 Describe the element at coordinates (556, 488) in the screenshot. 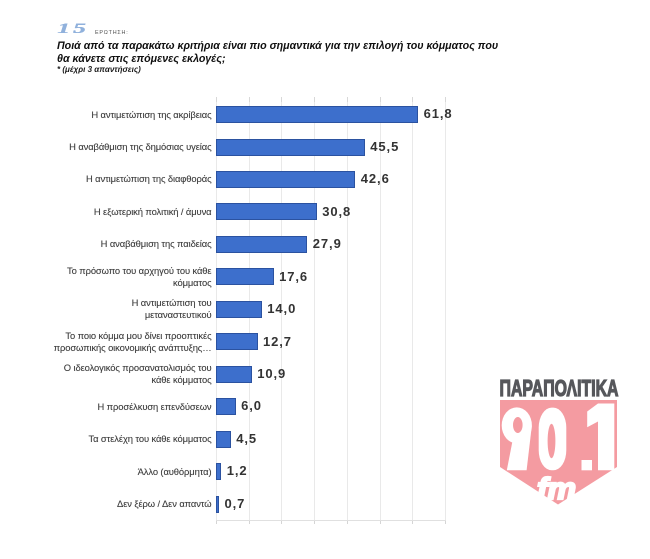

I see `svg-text: fm` at that location.